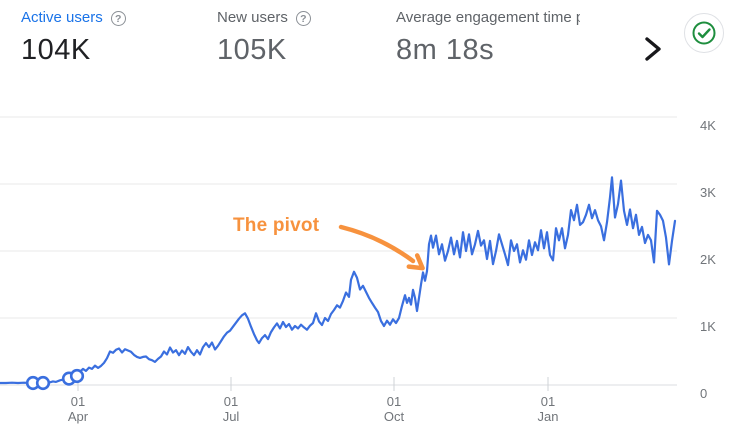 The width and height of the screenshot is (729, 440). I want to click on x-axis-label-month: Jan, so click(548, 416).